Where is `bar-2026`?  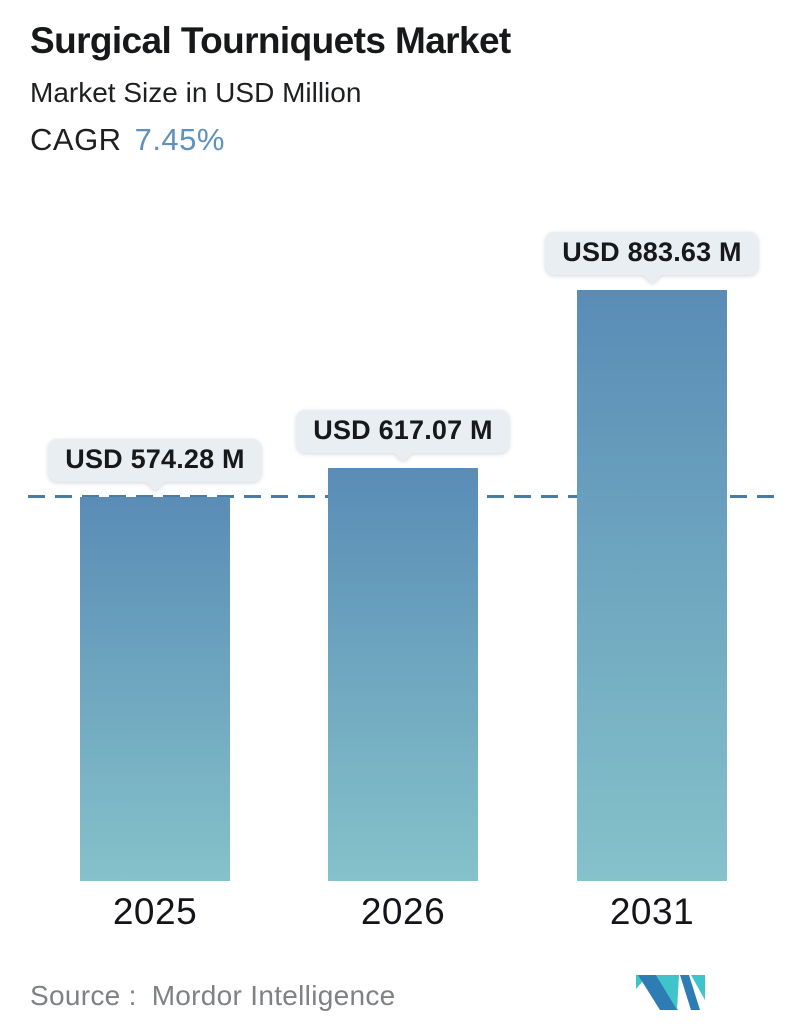 bar-2026 is located at coordinates (403, 674).